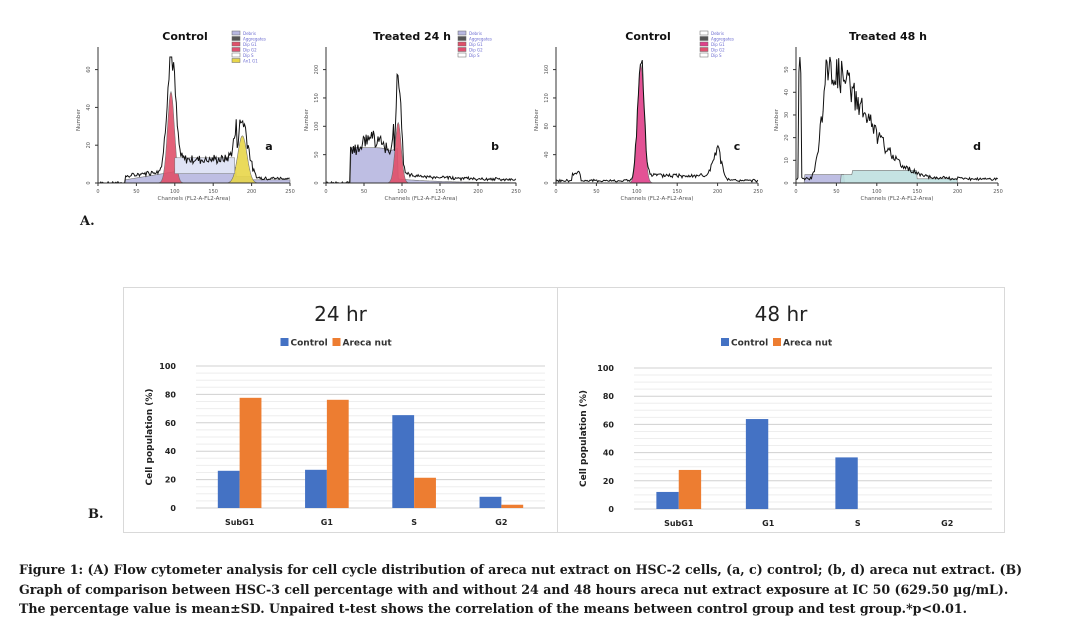 This screenshot has height=627, width=1091. Describe the element at coordinates (787, 115) in the screenshot. I see `y-tick-label: 30` at that location.